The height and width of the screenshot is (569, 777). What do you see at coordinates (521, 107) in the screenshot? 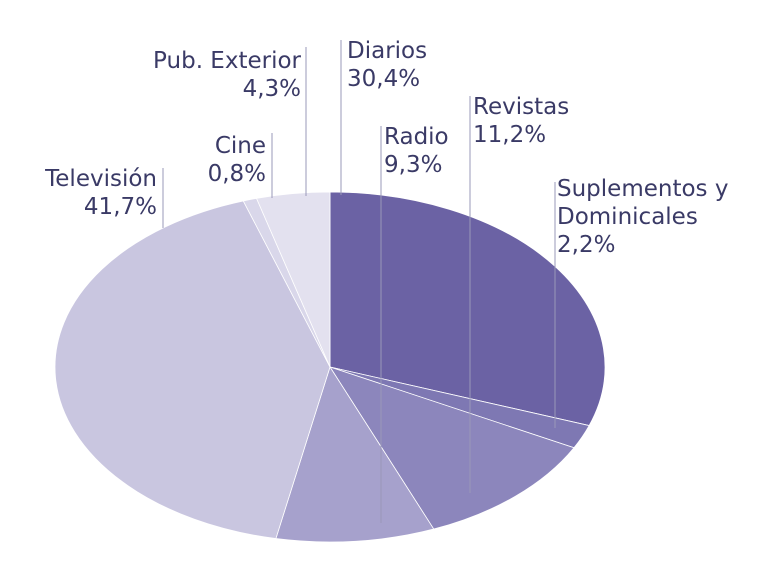
I see `slice-label-revistas: Revistas` at bounding box center [521, 107].